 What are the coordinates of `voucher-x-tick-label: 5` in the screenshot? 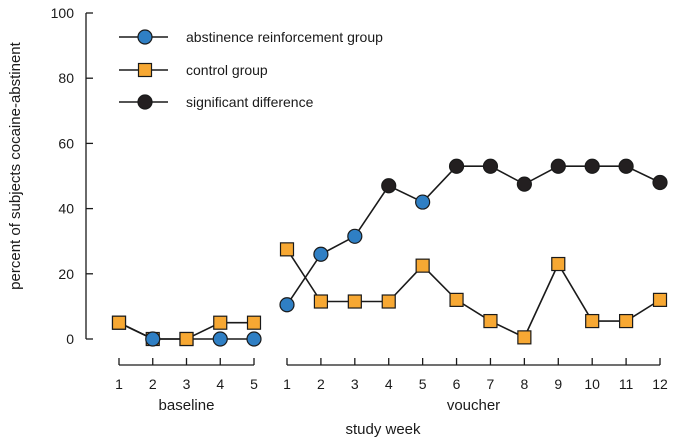 It's located at (423, 384).